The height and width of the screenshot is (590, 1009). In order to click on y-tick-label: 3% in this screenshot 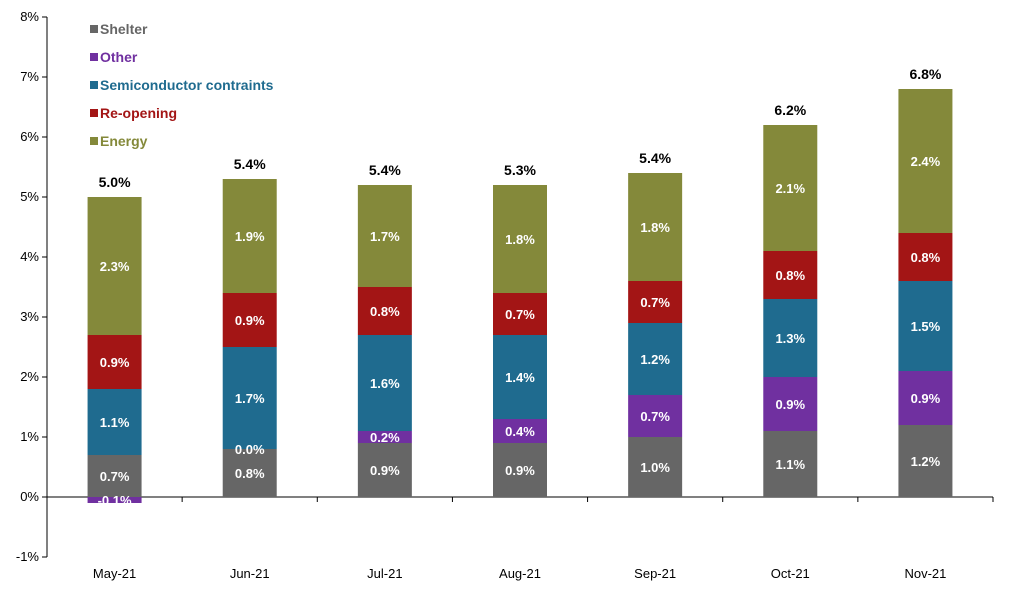, I will do `click(29, 316)`.